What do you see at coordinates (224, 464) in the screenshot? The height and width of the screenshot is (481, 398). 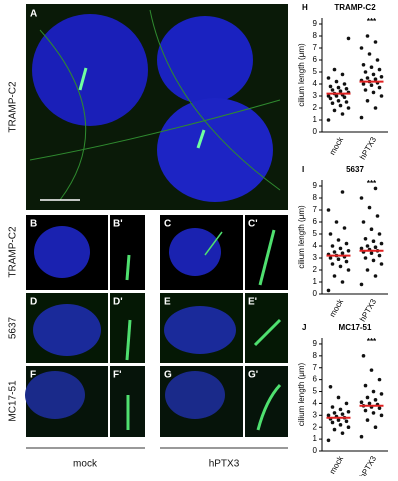 I see `column-label: hPTX3` at bounding box center [224, 464].